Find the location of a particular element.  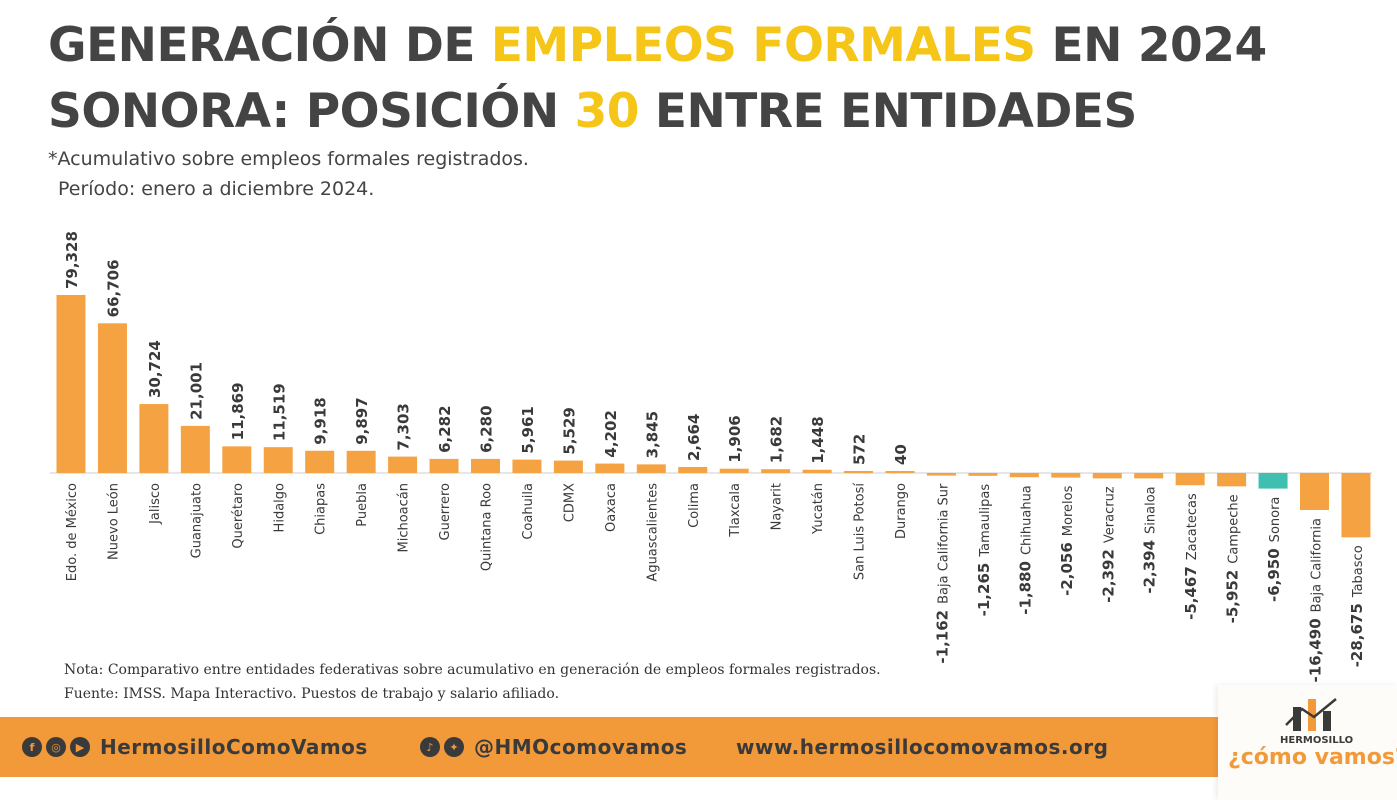

tiktok-icon: ♪ is located at coordinates (430, 747).